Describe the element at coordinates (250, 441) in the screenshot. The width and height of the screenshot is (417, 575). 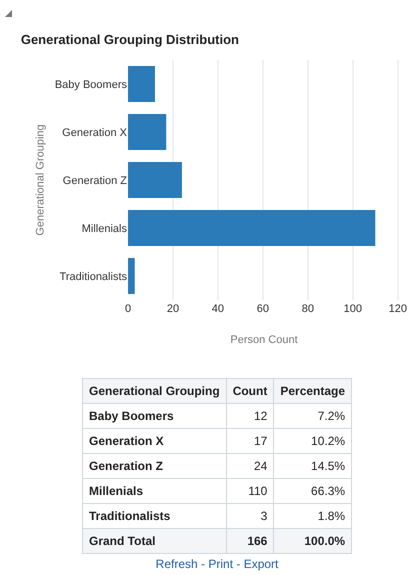
I see `data-label: 17` at that location.